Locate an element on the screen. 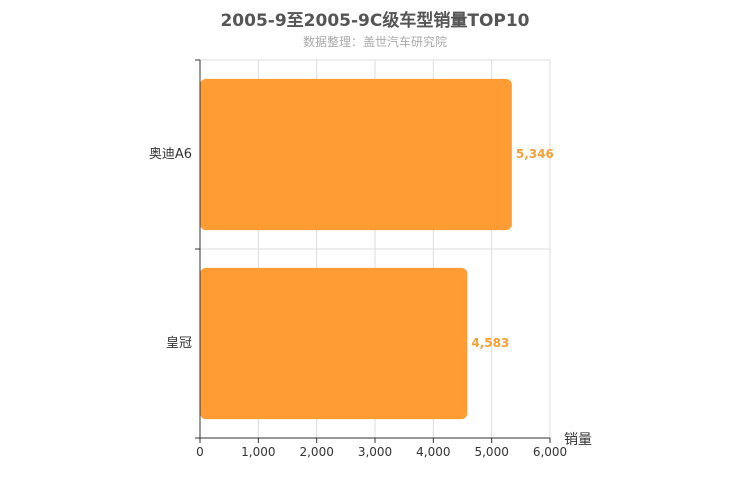 This screenshot has height=500, width=750. x-tick-label: 6,000 is located at coordinates (550, 452).